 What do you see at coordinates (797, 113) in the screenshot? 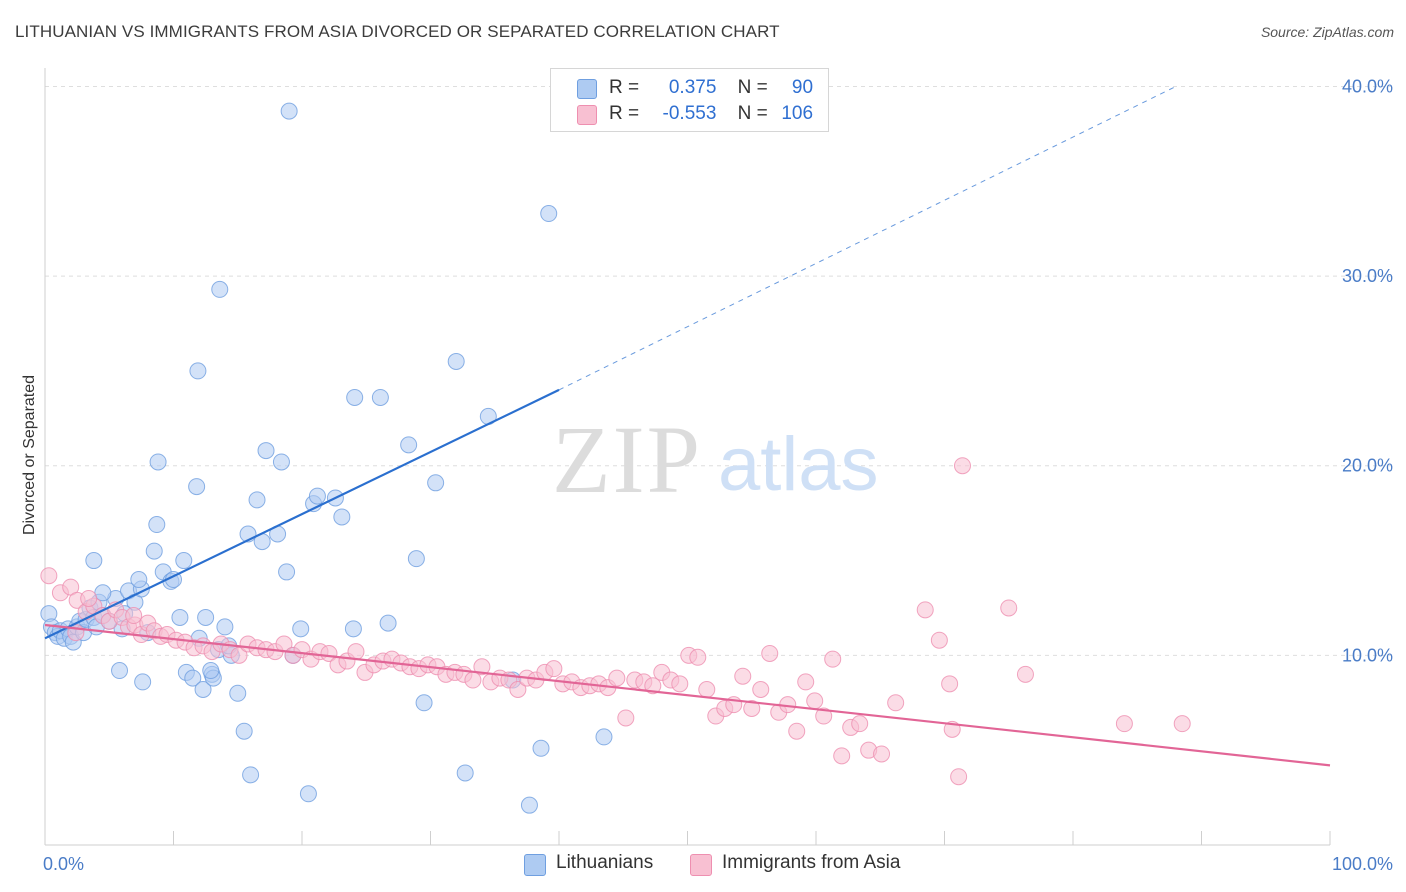
I see `n-value: 106` at bounding box center [797, 113].